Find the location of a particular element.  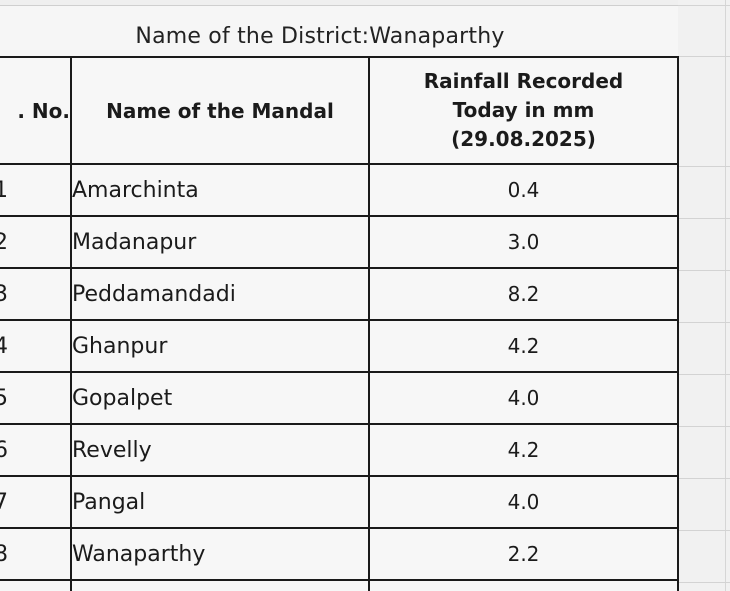

cell-rainfall is located at coordinates (523, 585).